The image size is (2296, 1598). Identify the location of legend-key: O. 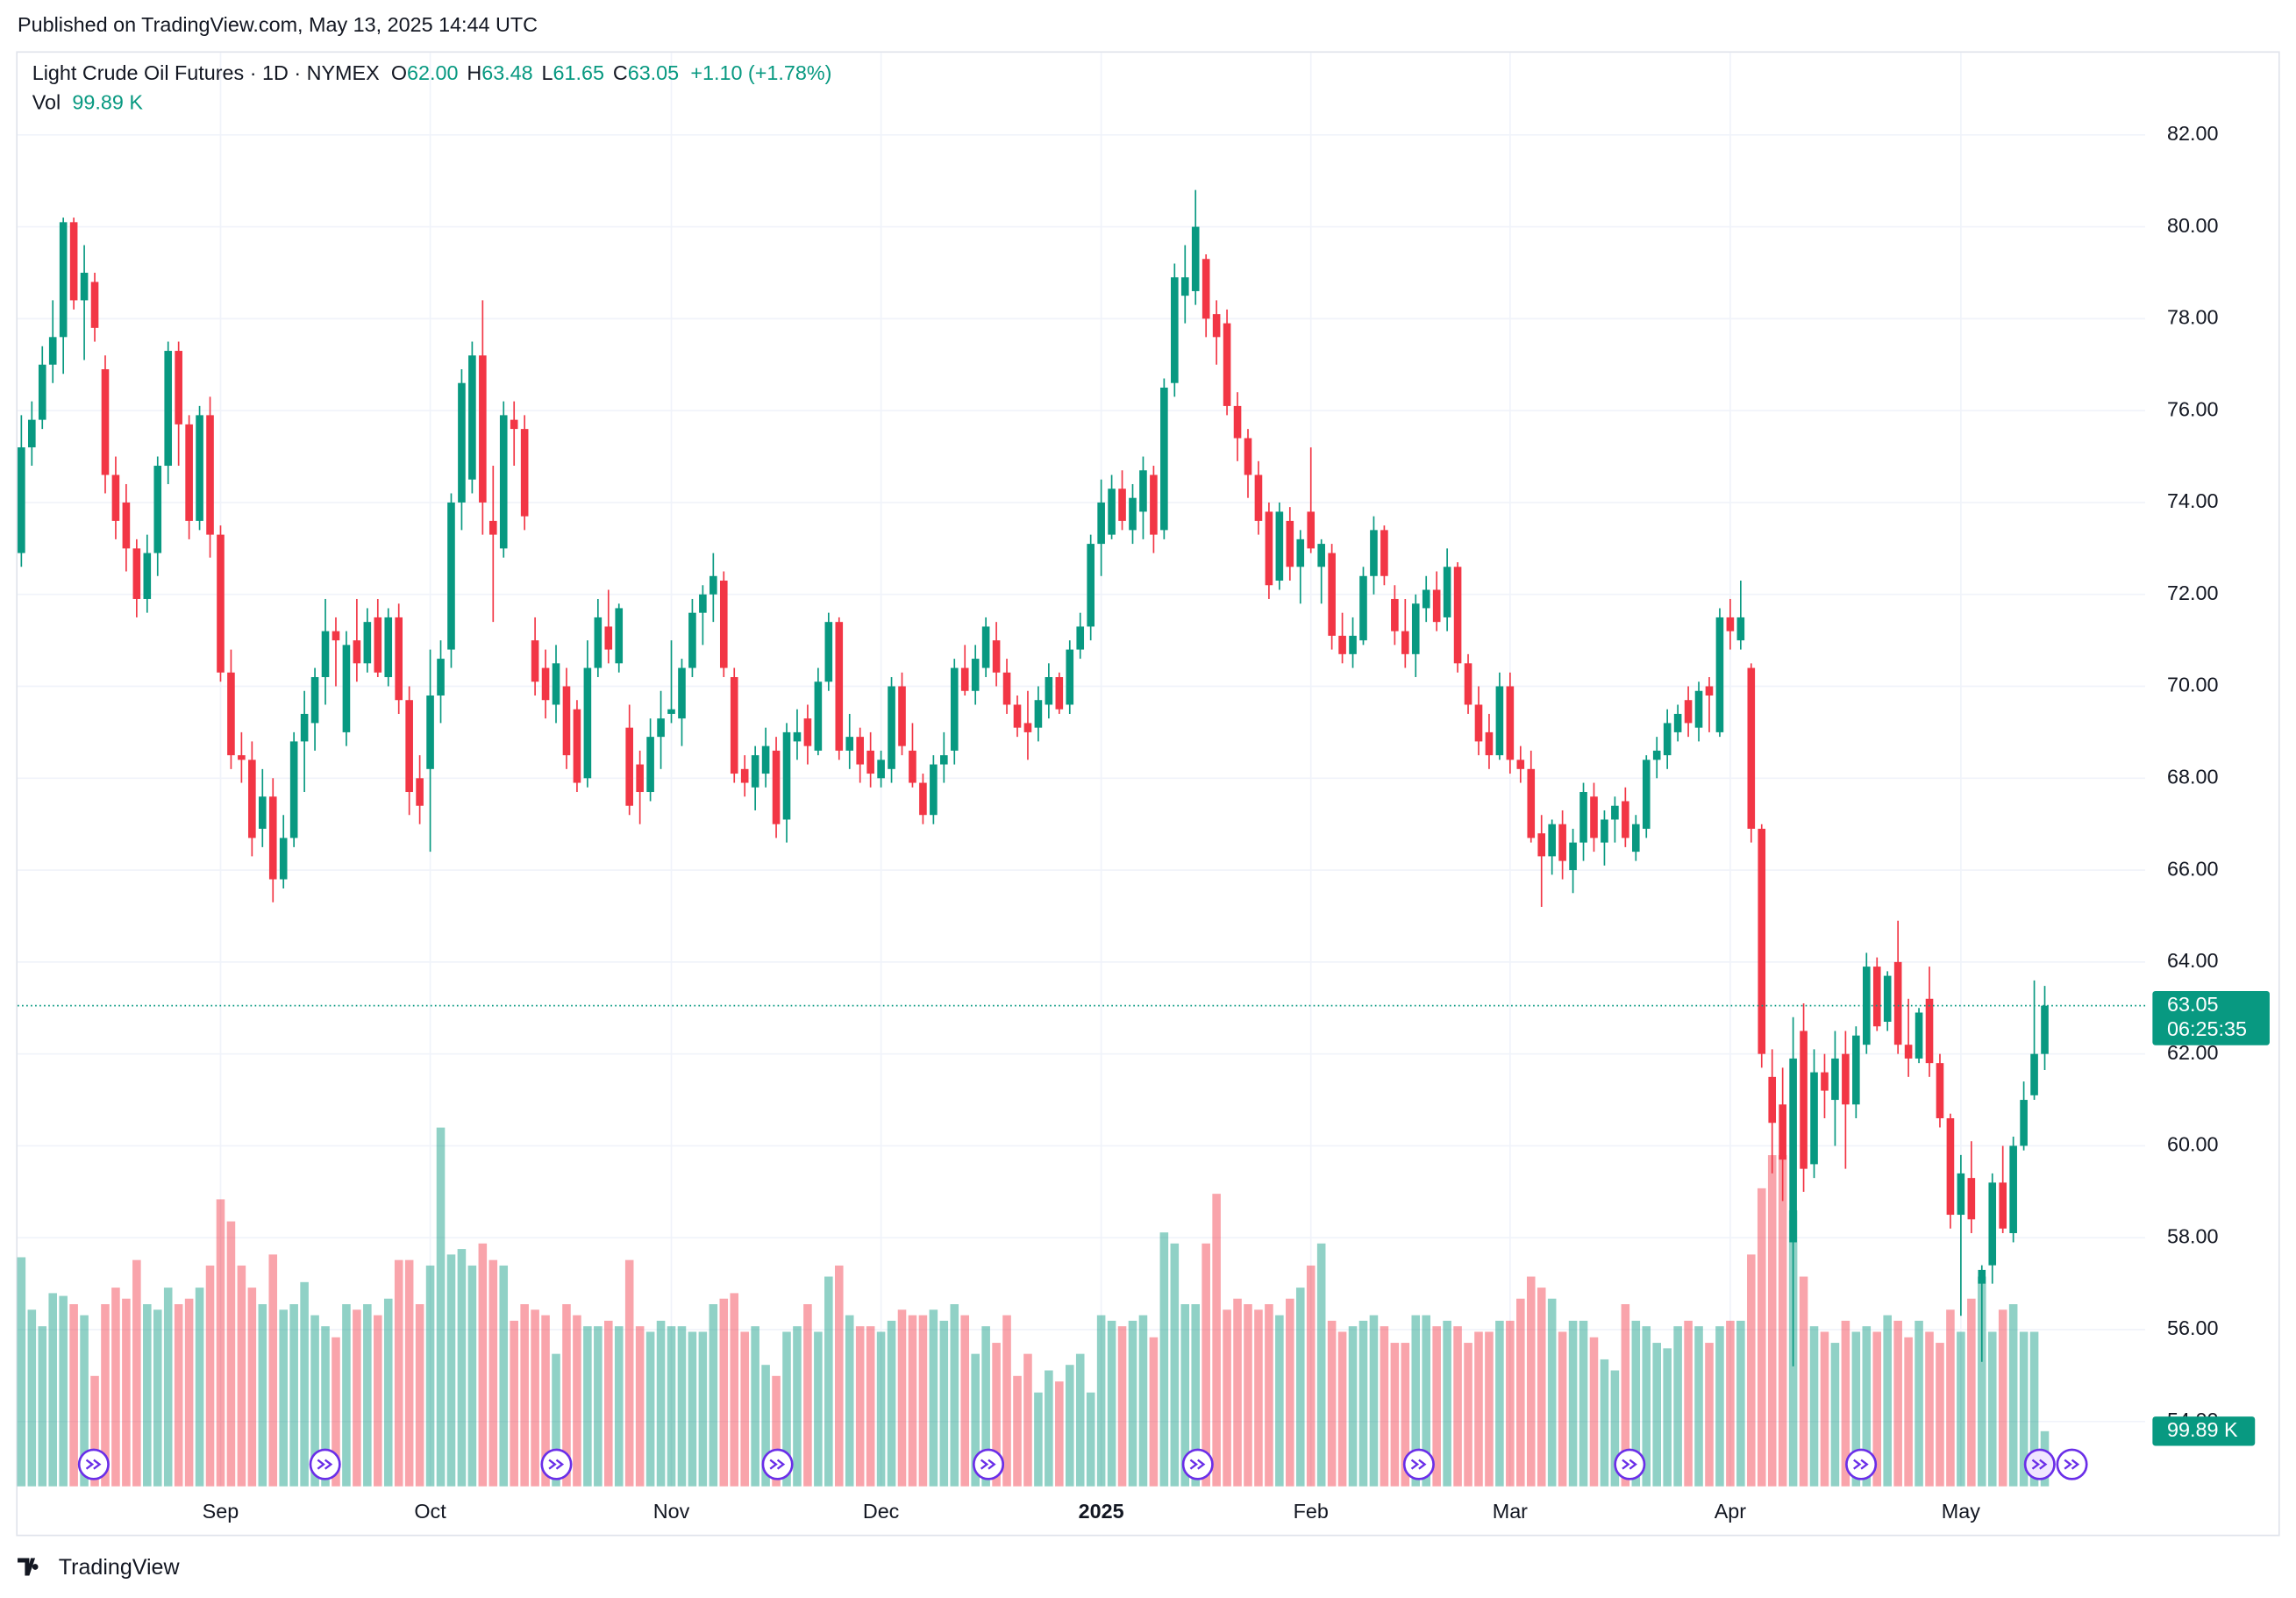
(399, 72).